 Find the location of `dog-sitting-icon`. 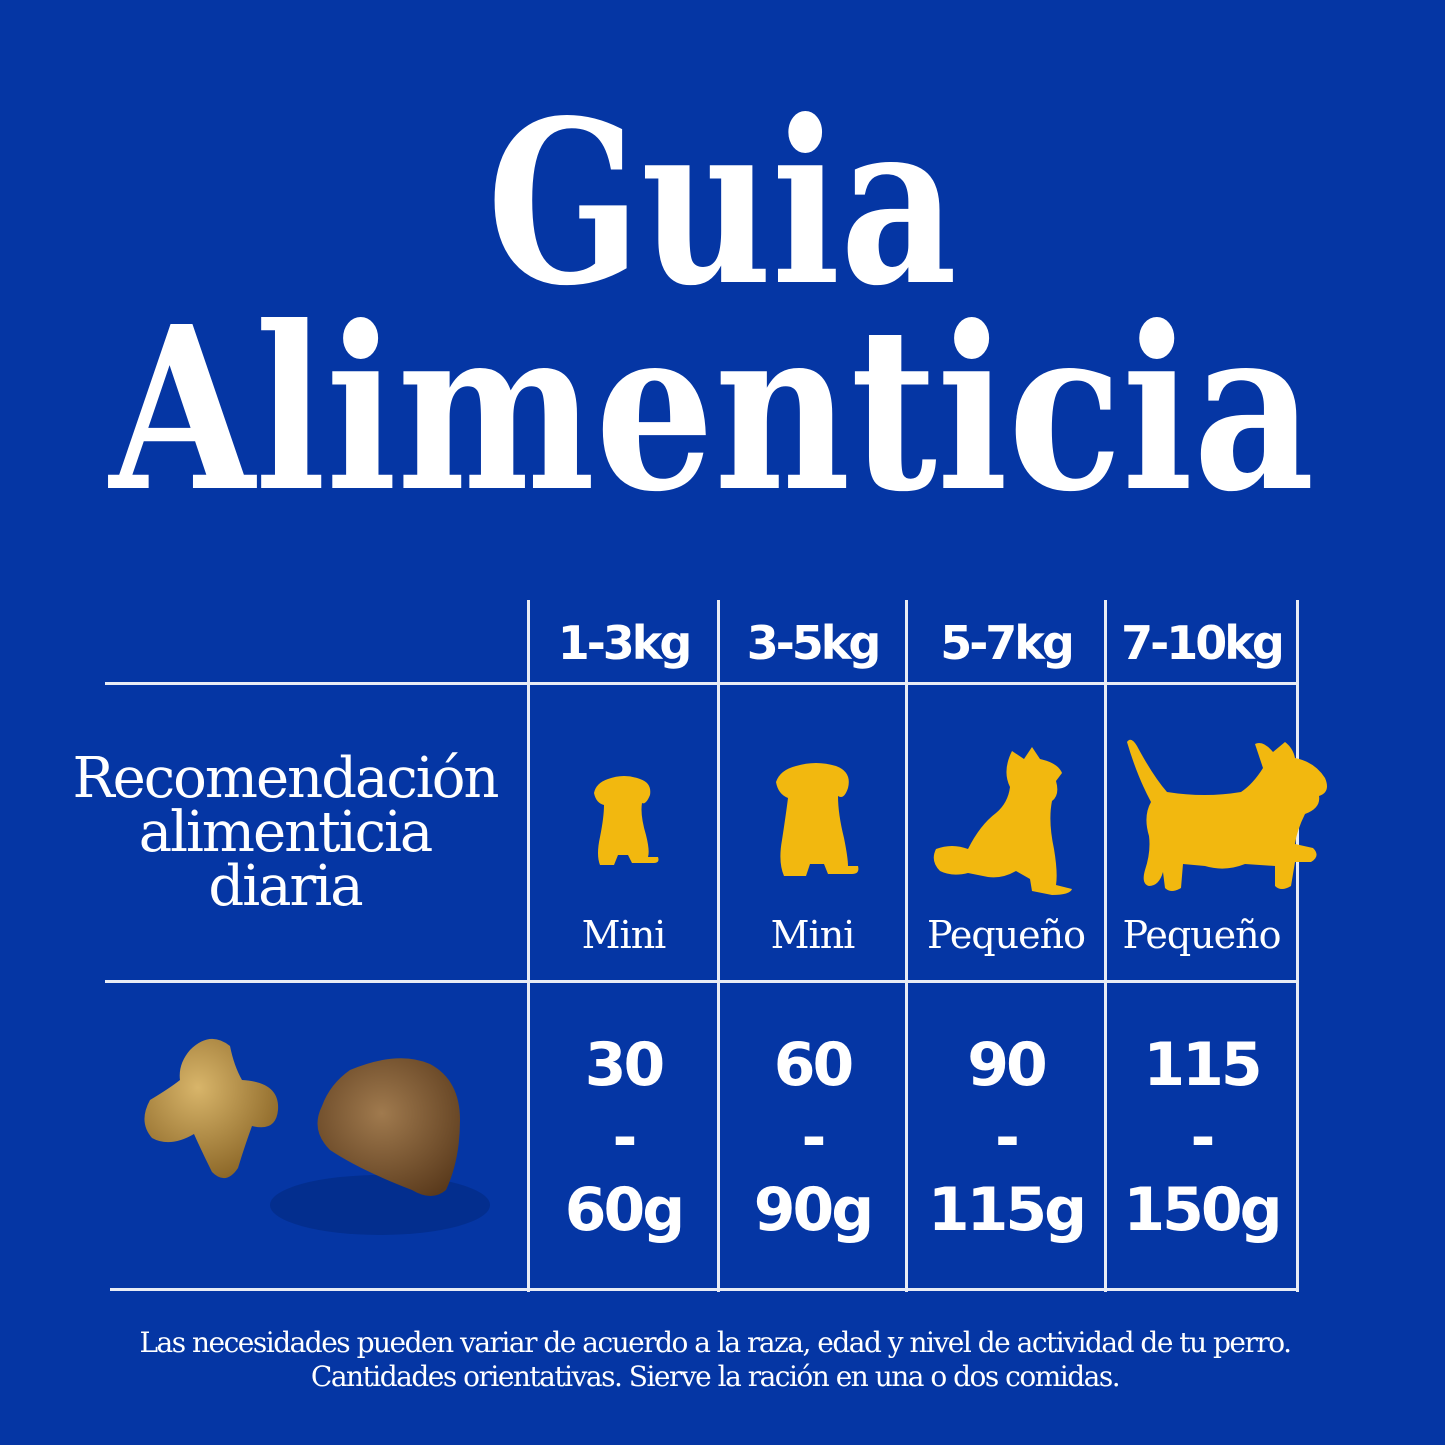

dog-sitting-icon is located at coordinates (1002, 821).